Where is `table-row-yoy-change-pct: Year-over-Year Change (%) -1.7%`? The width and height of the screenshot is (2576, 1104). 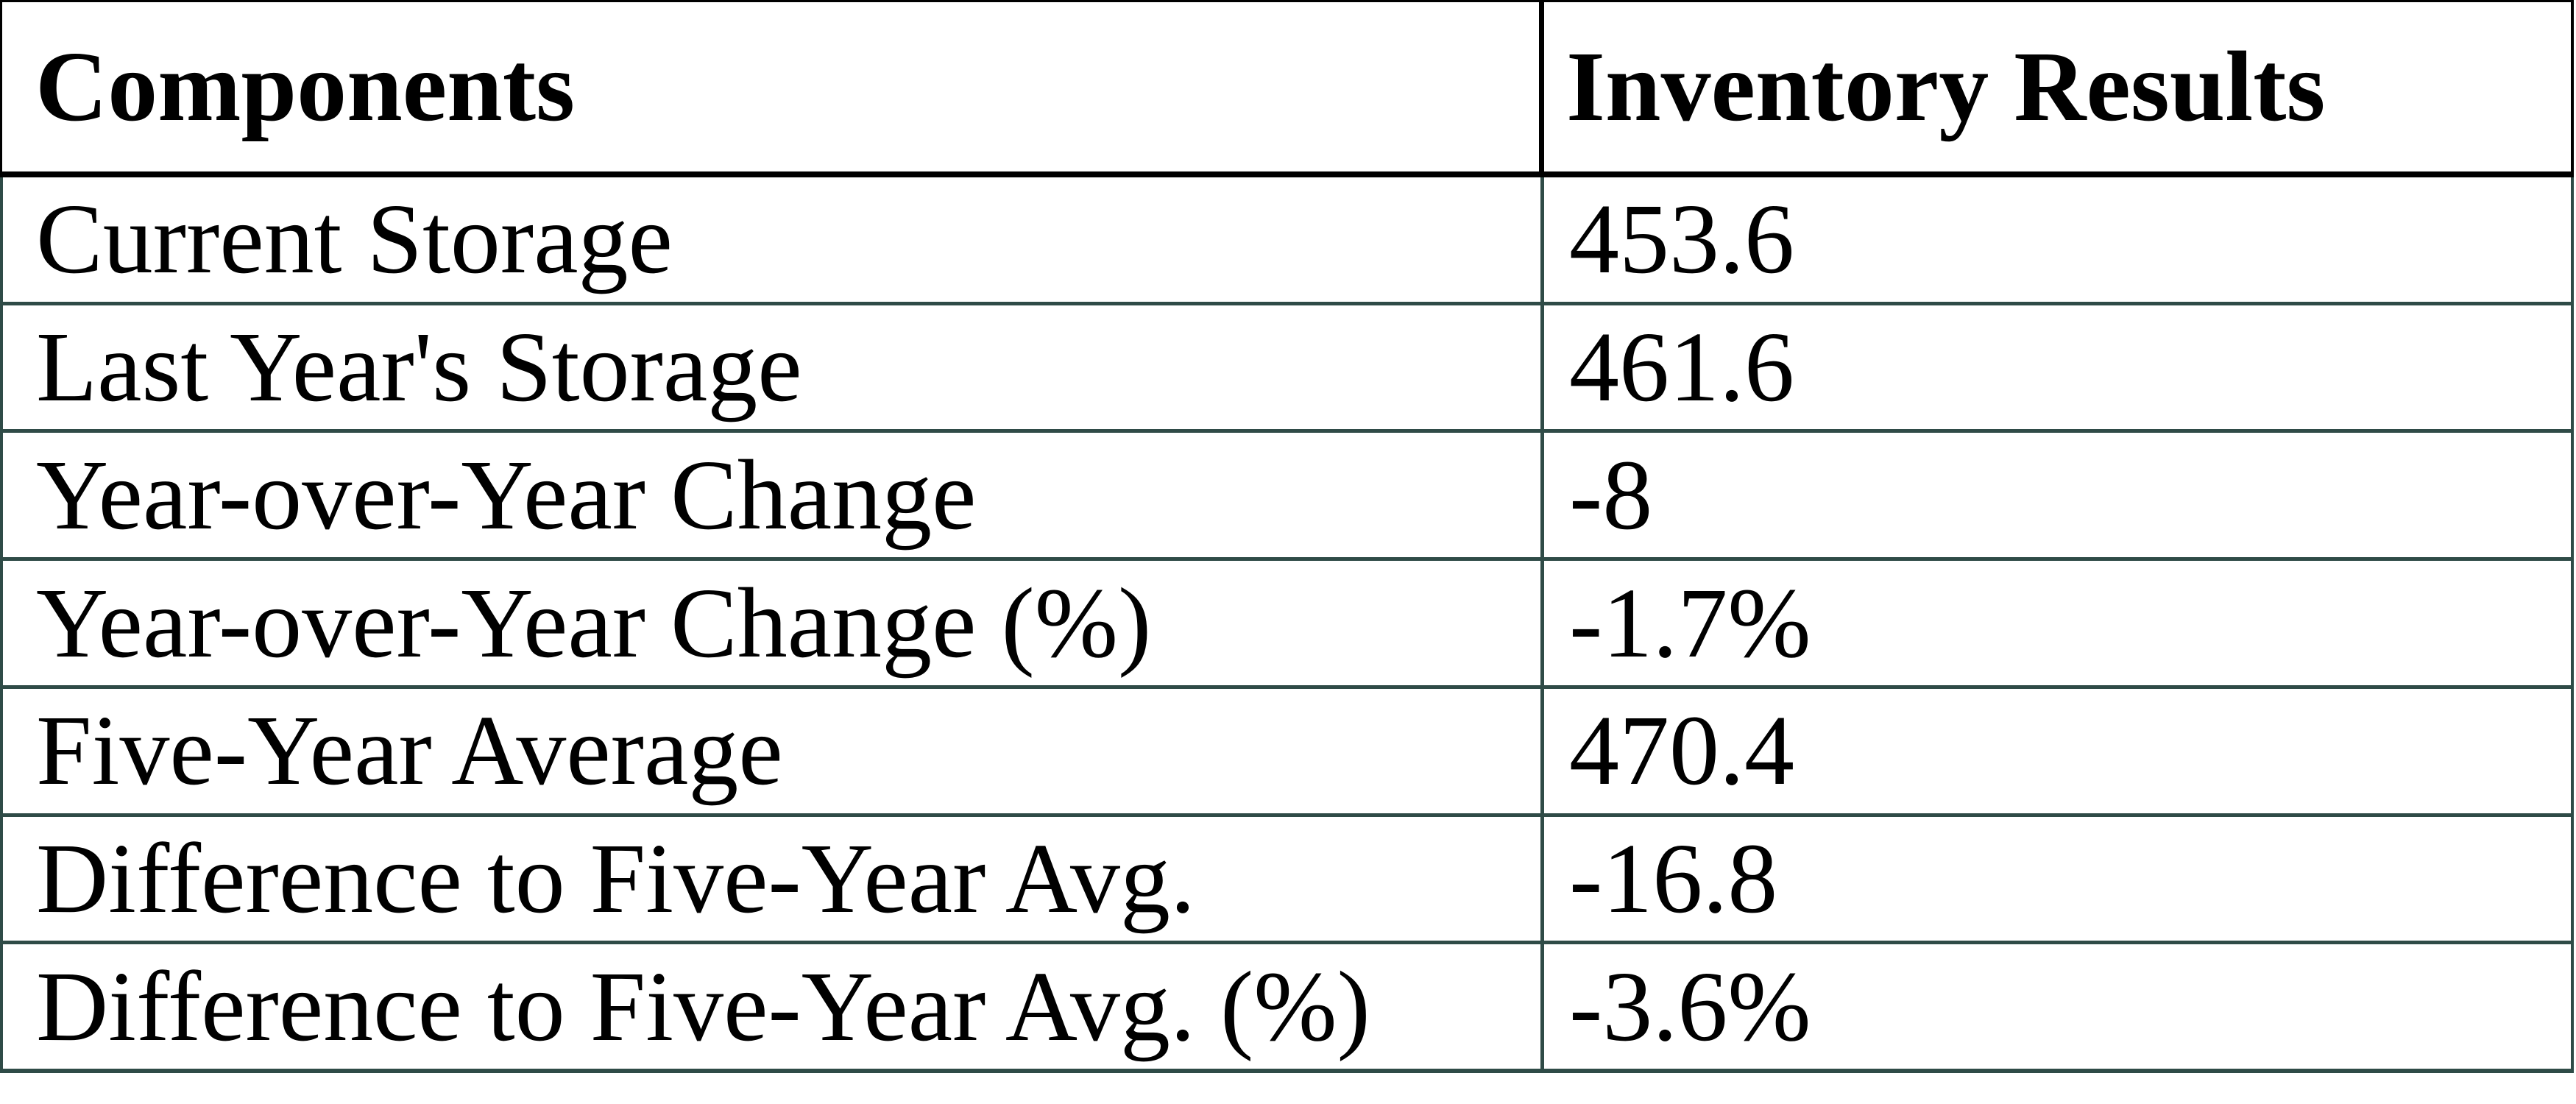
table-row-yoy-change-pct: Year-over-Year Change (%) -1.7% is located at coordinates (1287, 625).